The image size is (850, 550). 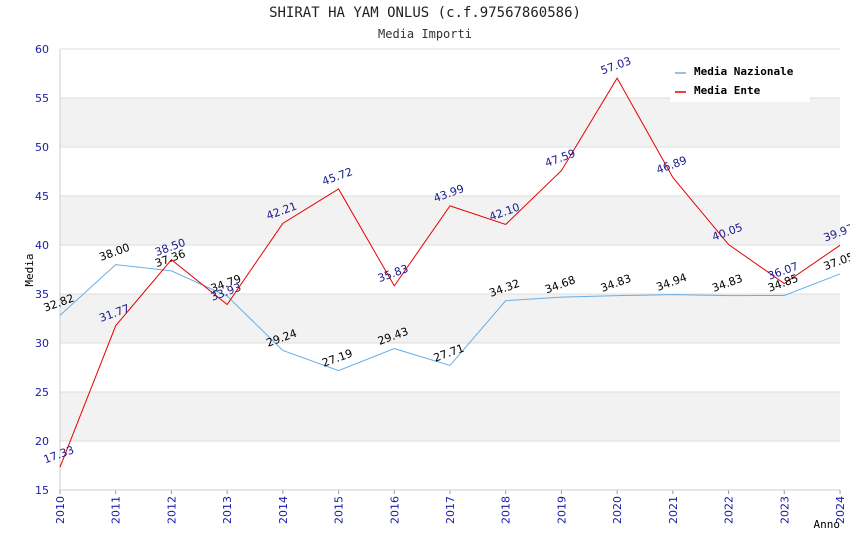 I want to click on x-tick-label: 2018, so click(x=506, y=510).